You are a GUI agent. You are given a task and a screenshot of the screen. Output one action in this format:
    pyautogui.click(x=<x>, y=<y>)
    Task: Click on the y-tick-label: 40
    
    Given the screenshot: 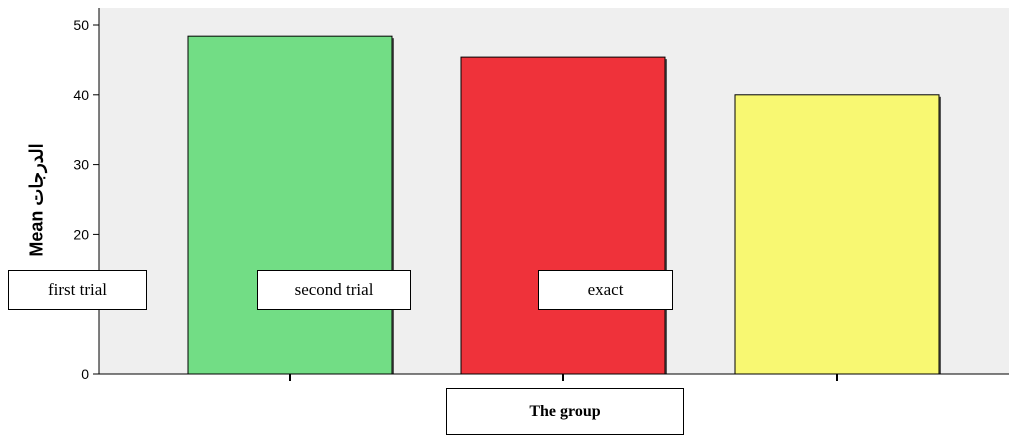 What is the action you would take?
    pyautogui.click(x=81, y=95)
    